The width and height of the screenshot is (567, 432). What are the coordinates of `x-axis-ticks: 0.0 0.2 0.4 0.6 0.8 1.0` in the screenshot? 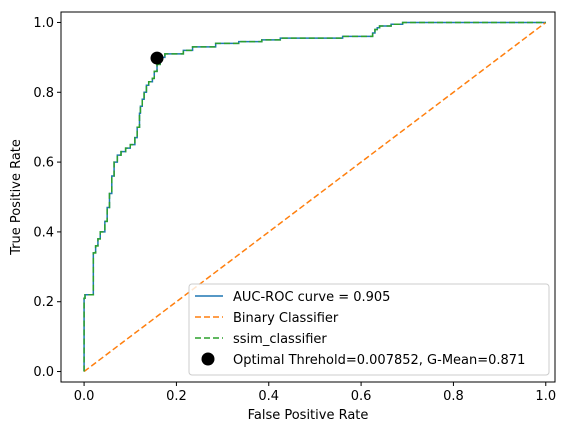 It's located at (315, 393).